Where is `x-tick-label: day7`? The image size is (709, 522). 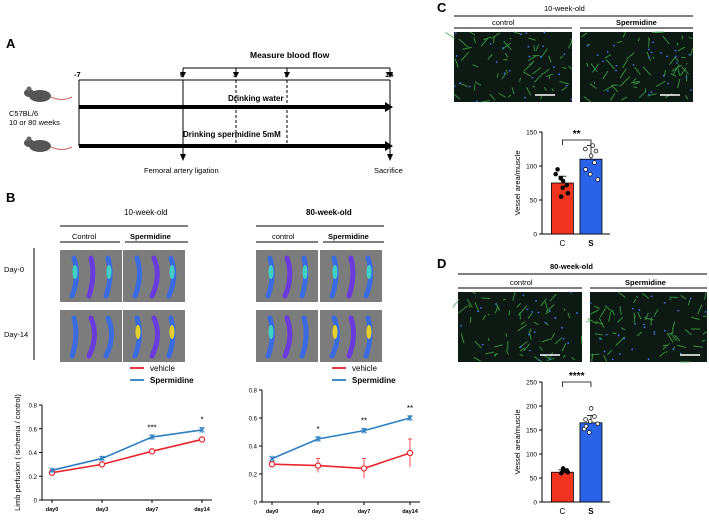 x-tick-label: day7 is located at coordinates (152, 510).